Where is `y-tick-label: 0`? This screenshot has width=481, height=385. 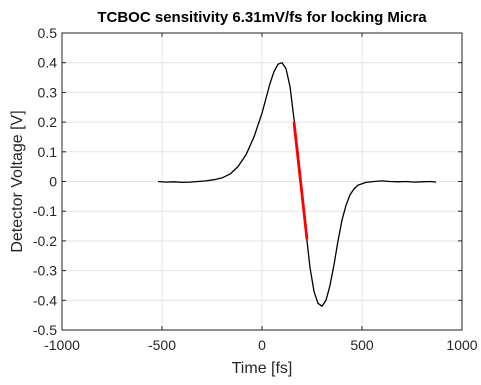 y-tick-label: 0 is located at coordinates (53, 182).